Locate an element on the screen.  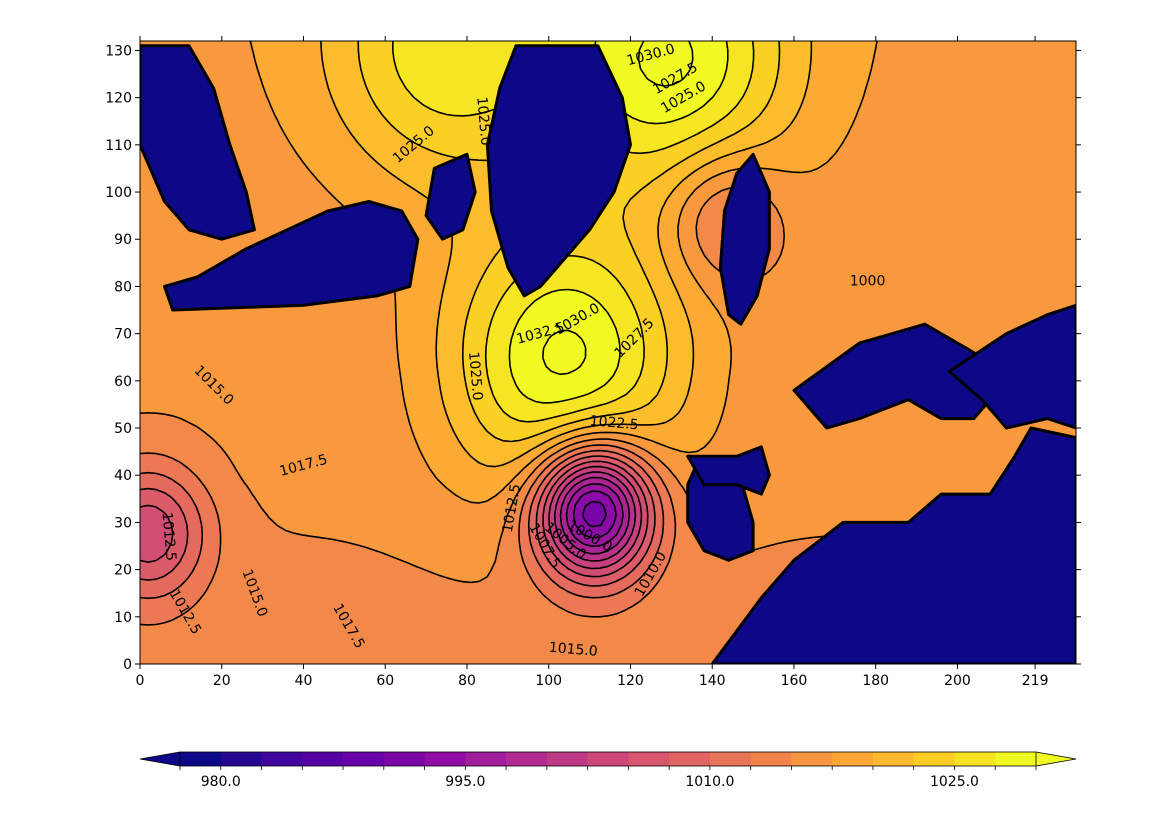
colorbar-extend-low is located at coordinates (160, 759).